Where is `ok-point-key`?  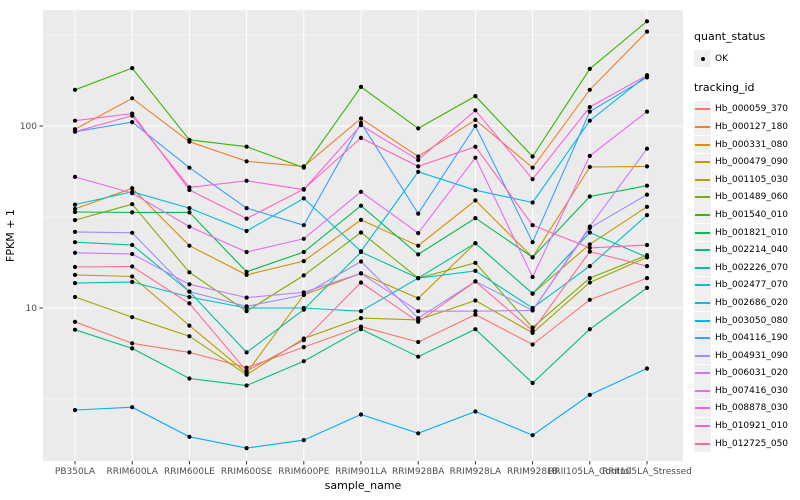 ok-point-key is located at coordinates (702, 59).